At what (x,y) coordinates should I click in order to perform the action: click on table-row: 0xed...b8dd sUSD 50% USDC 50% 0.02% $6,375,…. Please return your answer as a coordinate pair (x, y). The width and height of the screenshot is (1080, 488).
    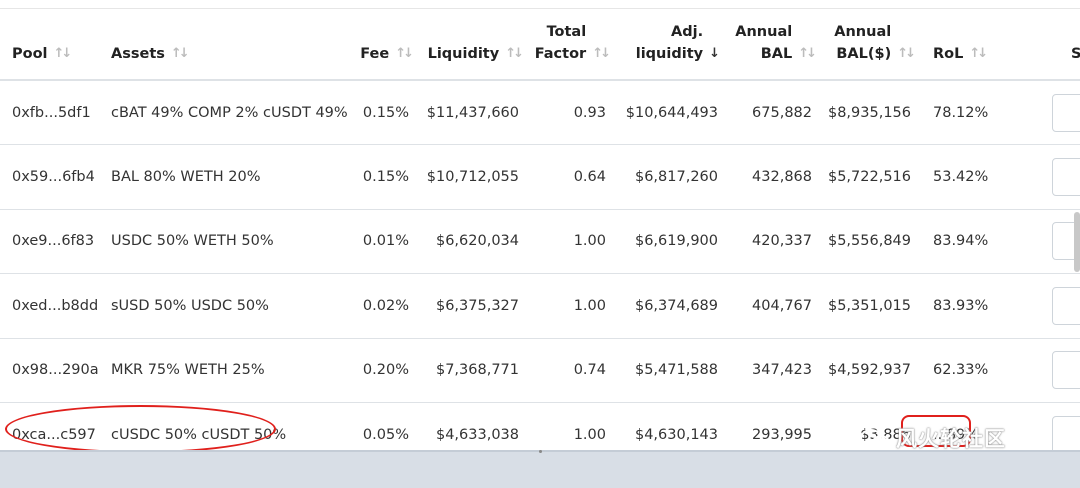
    Looking at the image, I should click on (540, 305).